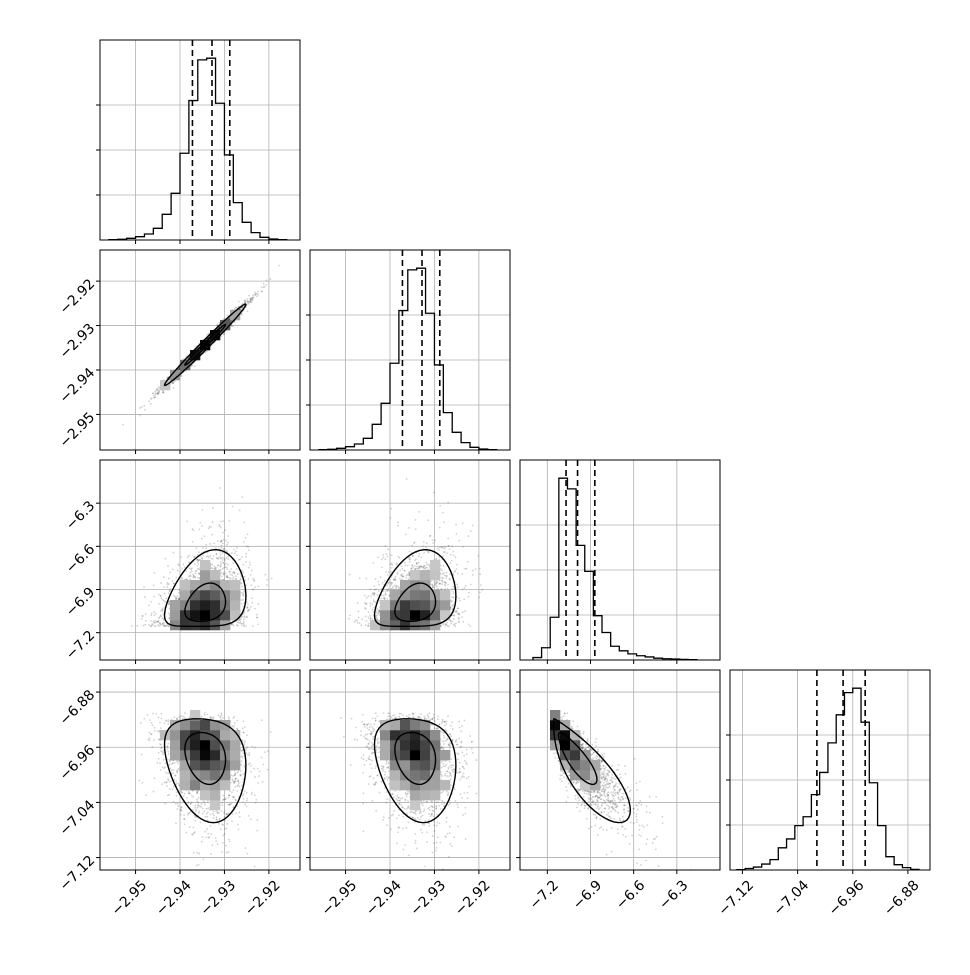 This screenshot has width=970, height=975. Describe the element at coordinates (410, 350) in the screenshot. I see `hist-panel-p1` at that location.